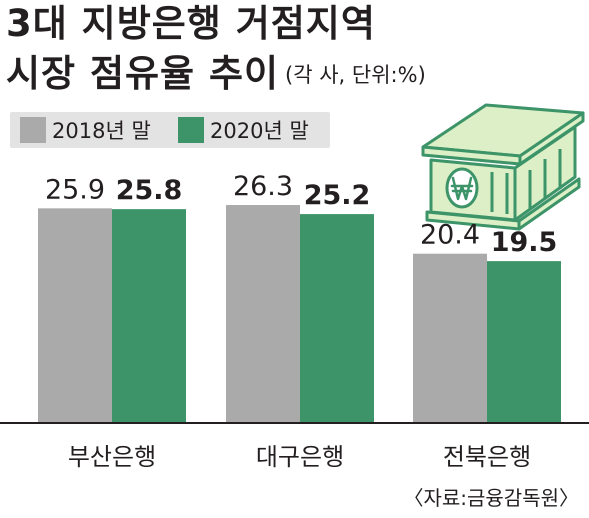  What do you see at coordinates (450, 235) in the screenshot?
I see `value-label-2018-3: 20.4` at bounding box center [450, 235].